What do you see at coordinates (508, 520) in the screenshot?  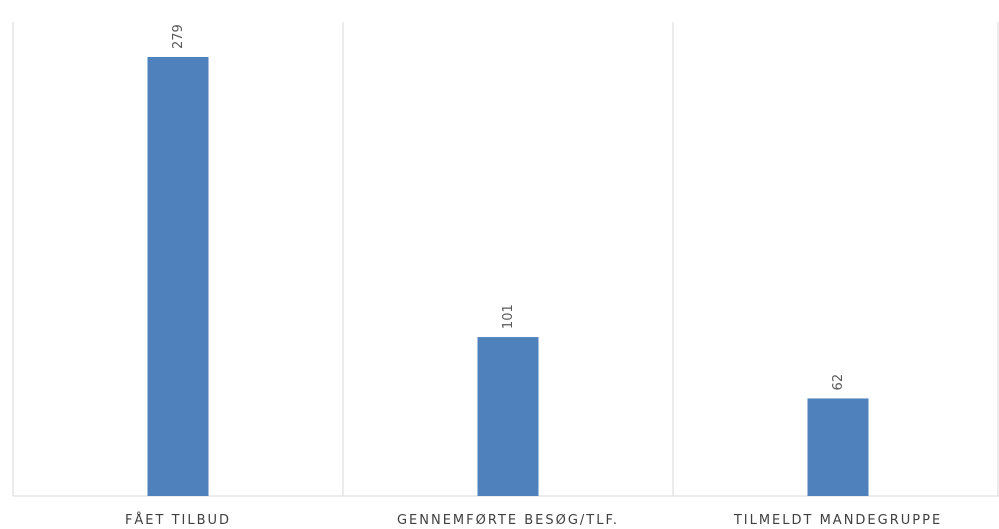 I see `category-label: GENNEMFØRTE BESØG/TLF.` at bounding box center [508, 520].